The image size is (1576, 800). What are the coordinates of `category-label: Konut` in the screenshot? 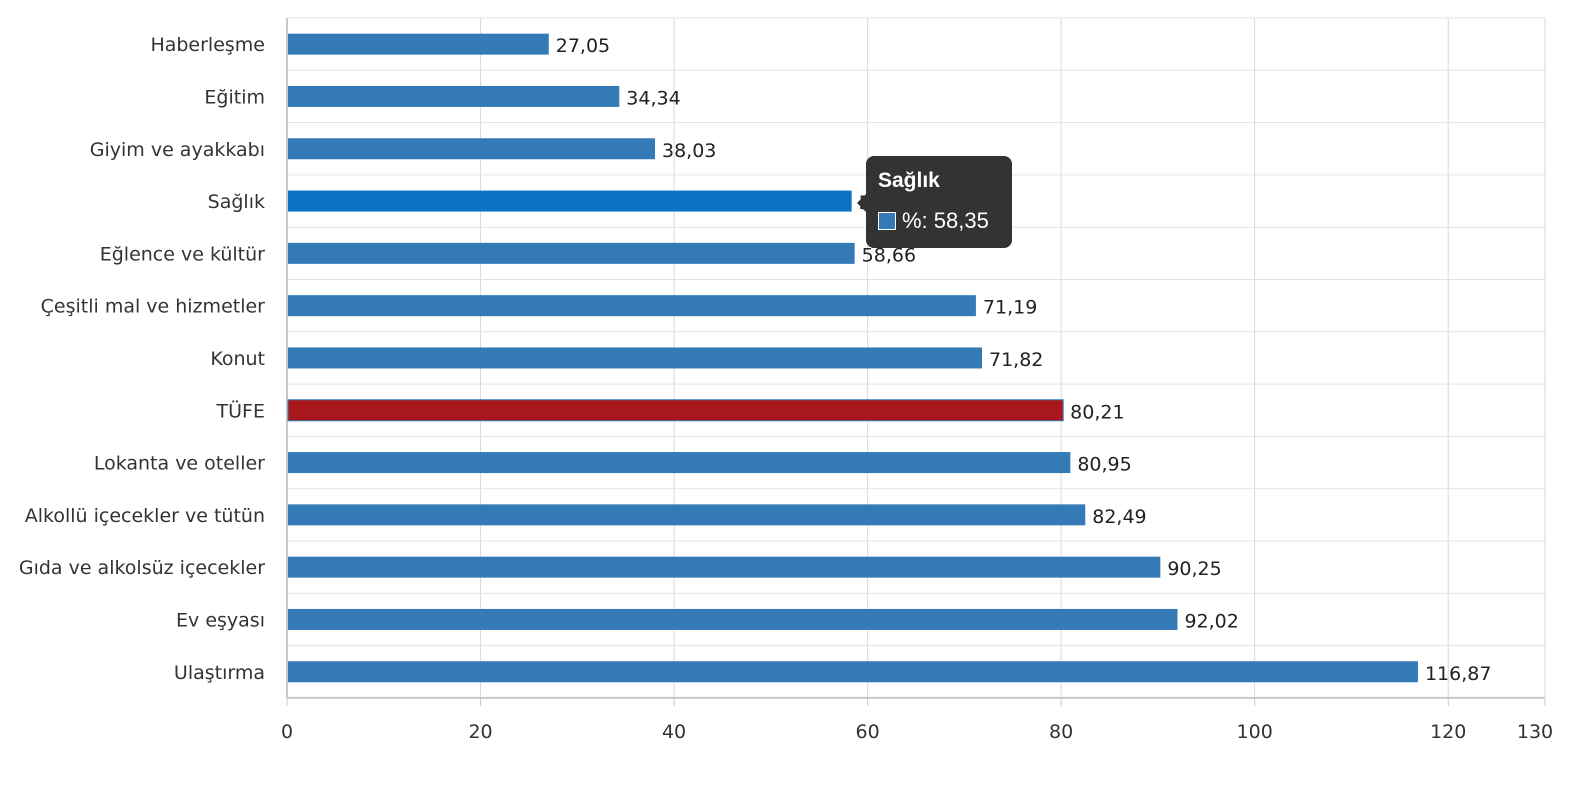 It's located at (237, 359).